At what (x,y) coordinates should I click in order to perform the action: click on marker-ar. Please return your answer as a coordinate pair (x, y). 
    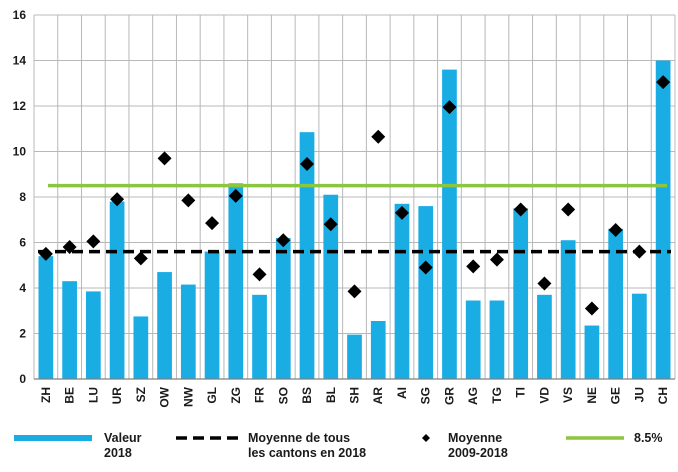
    Looking at the image, I should click on (378, 136).